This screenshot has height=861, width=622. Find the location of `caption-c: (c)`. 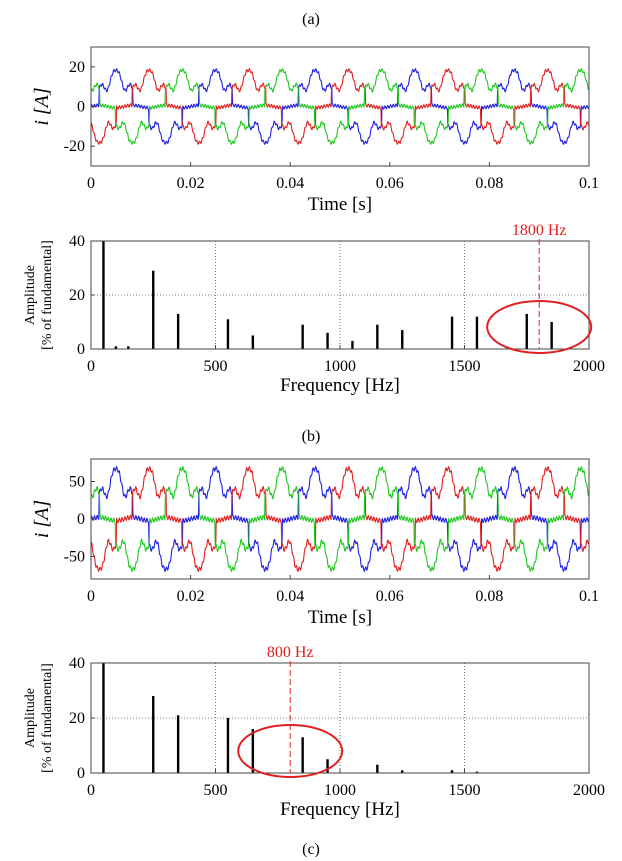

caption-c: (c) is located at coordinates (311, 849).